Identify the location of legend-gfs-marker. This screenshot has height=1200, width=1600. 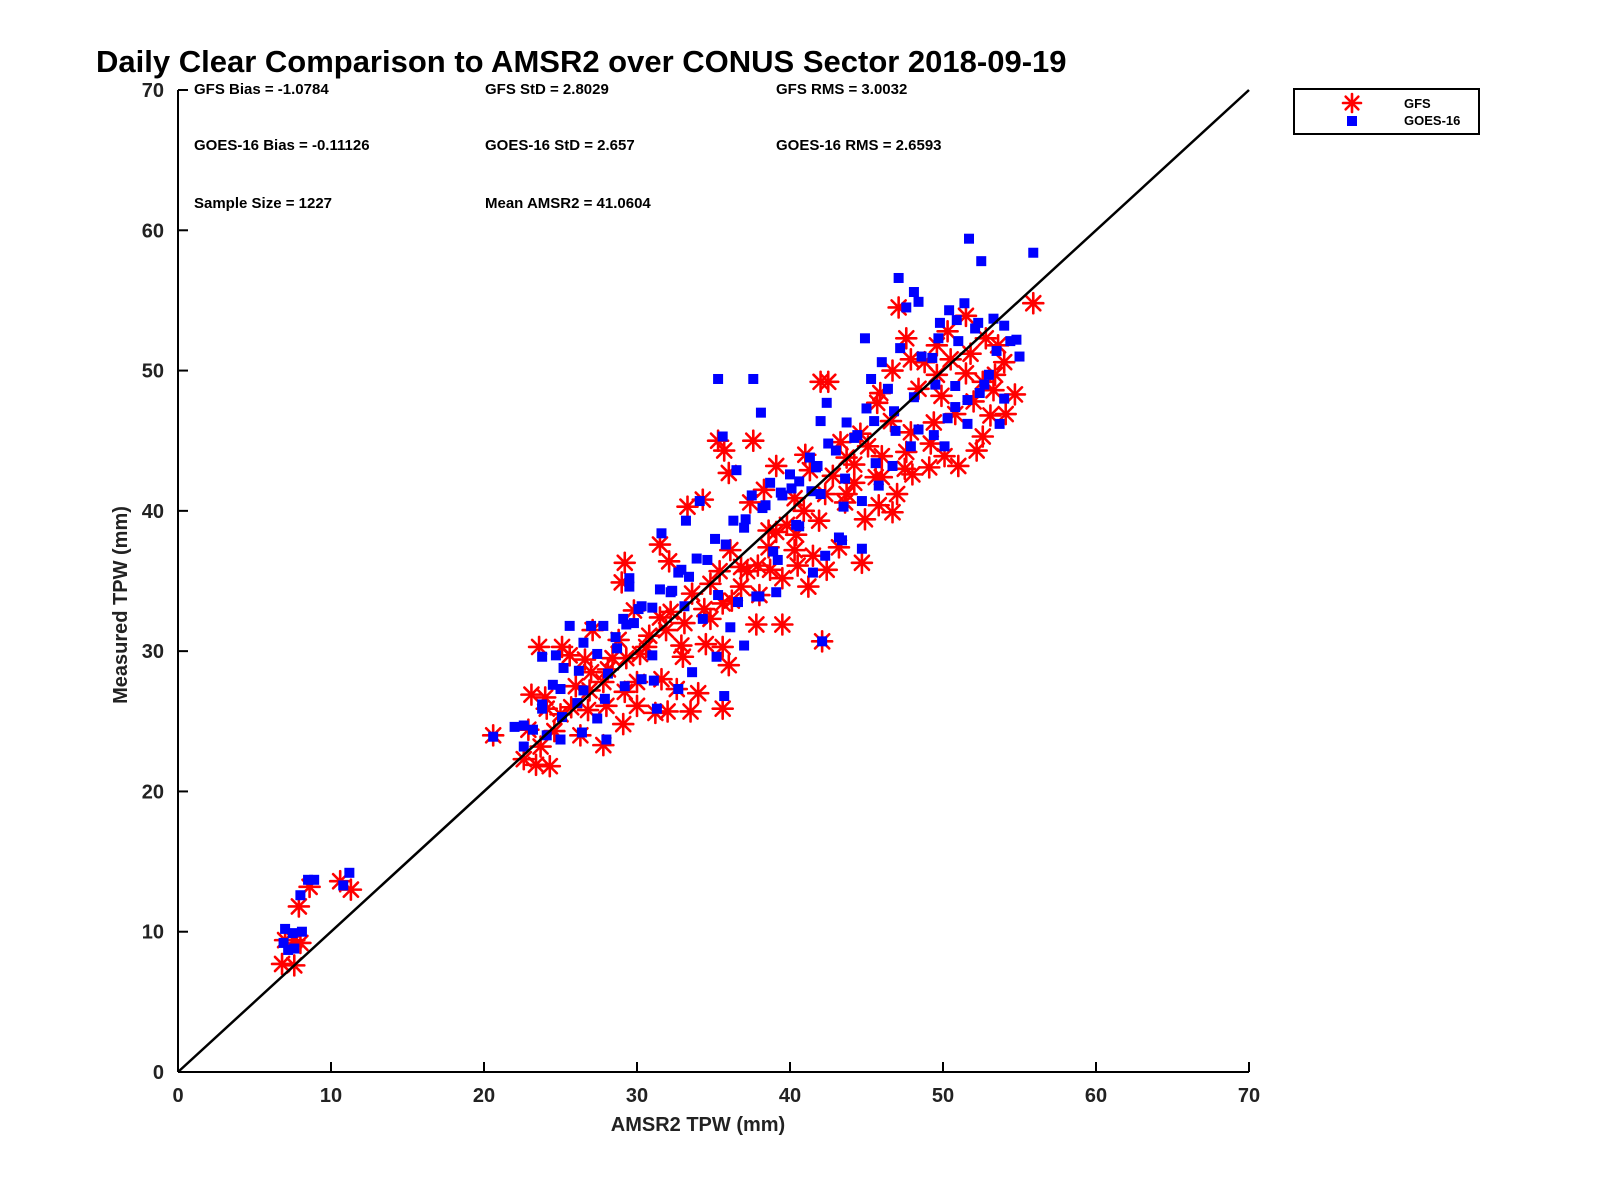
(1352, 103).